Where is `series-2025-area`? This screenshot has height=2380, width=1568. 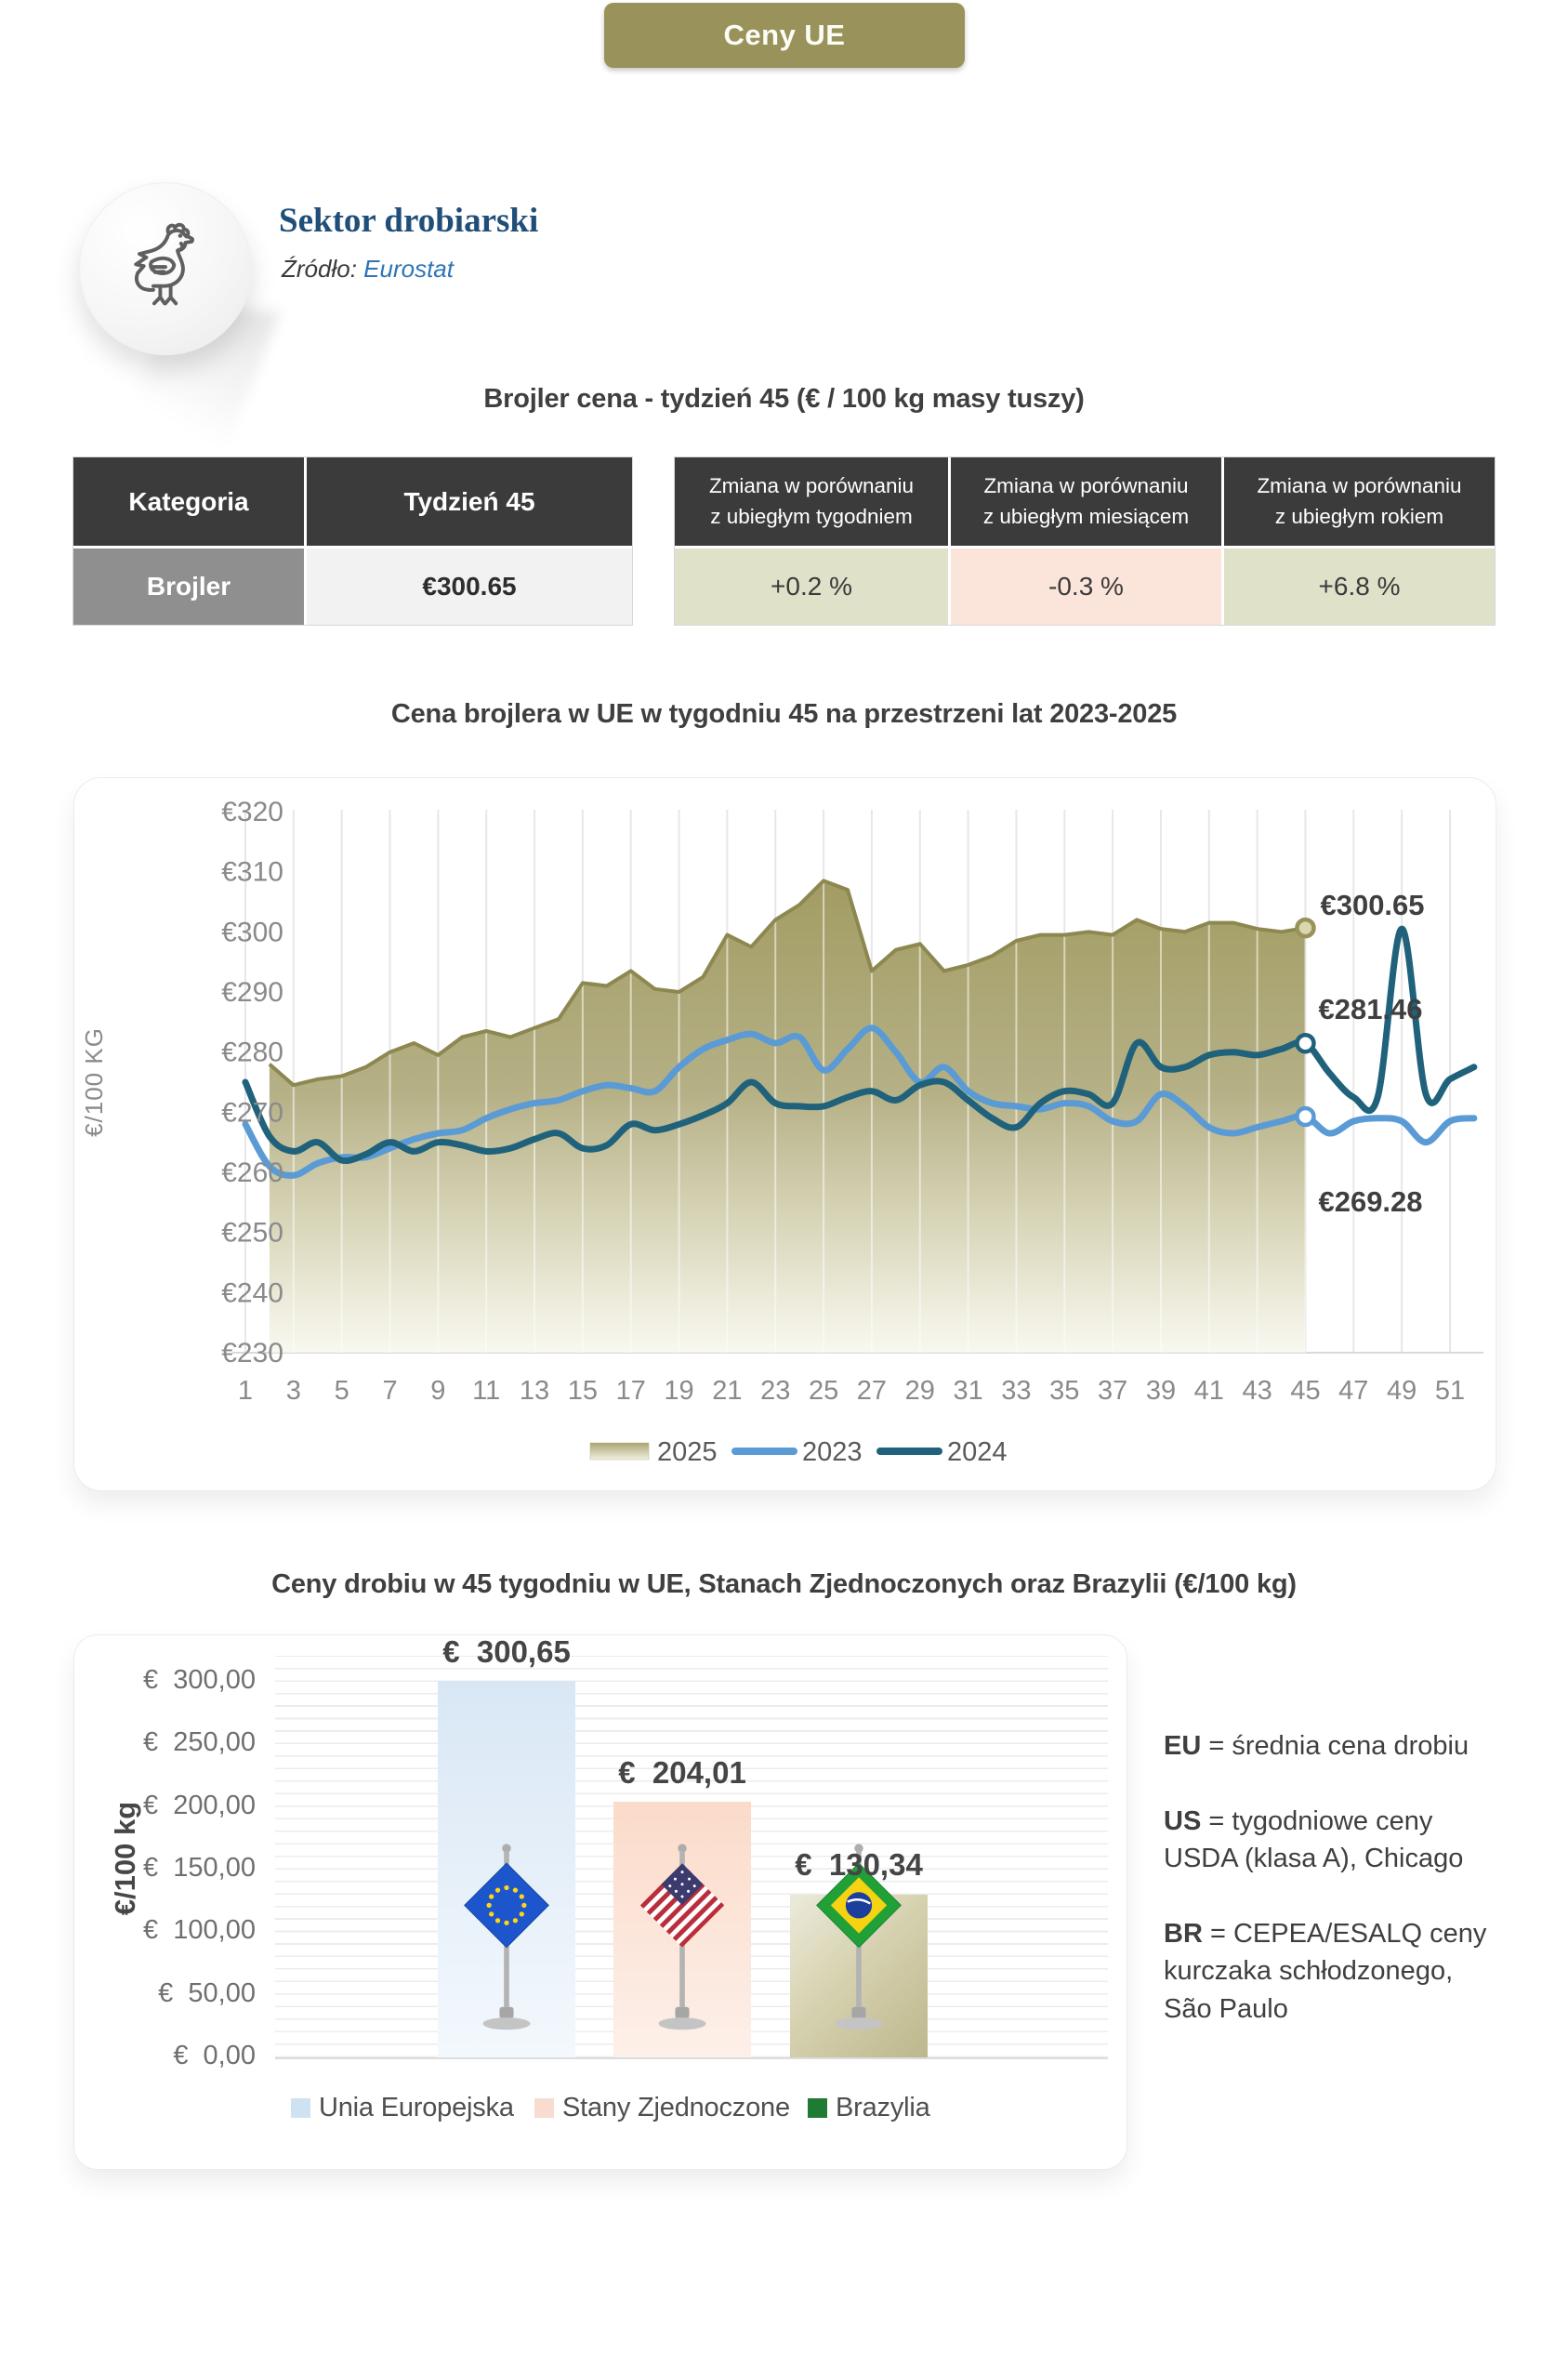 series-2025-area is located at coordinates (787, 1116).